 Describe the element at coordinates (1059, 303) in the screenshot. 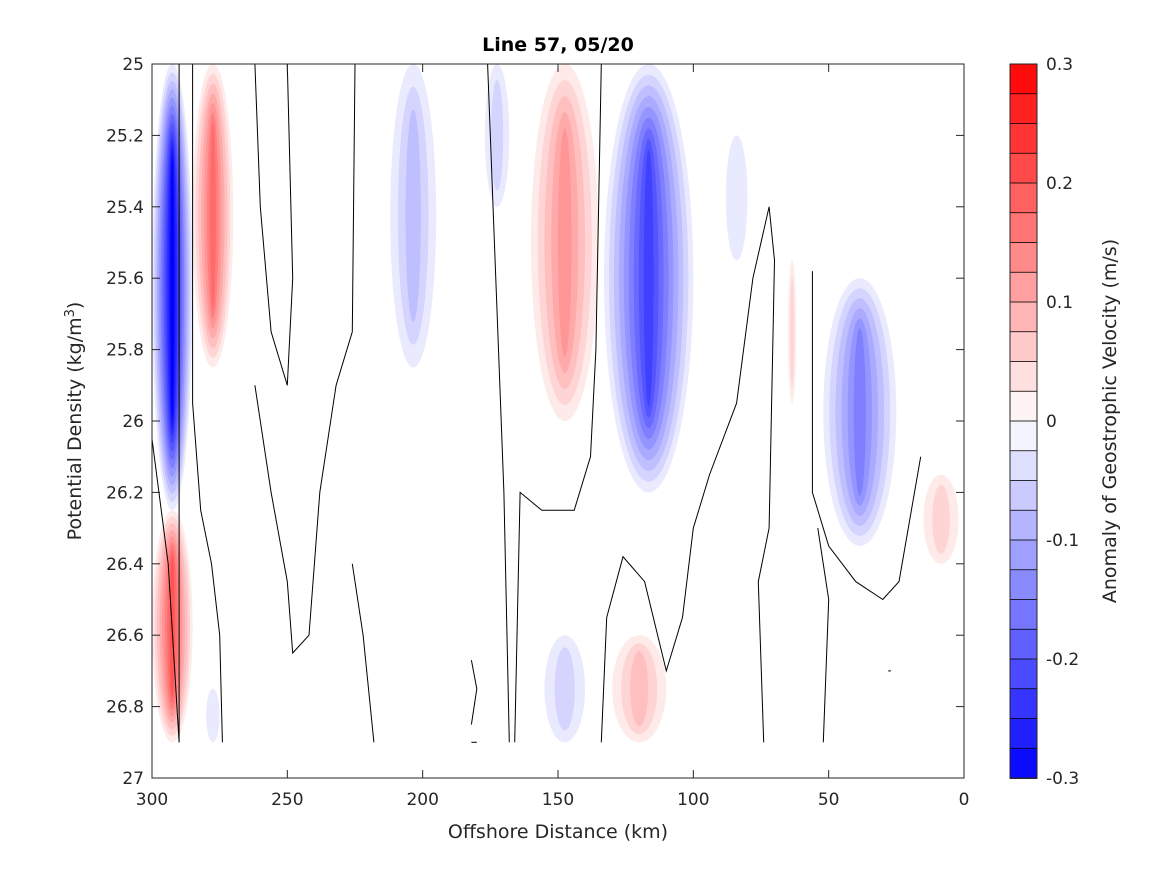

I see `colorbar-tick-label: 0.1` at that location.